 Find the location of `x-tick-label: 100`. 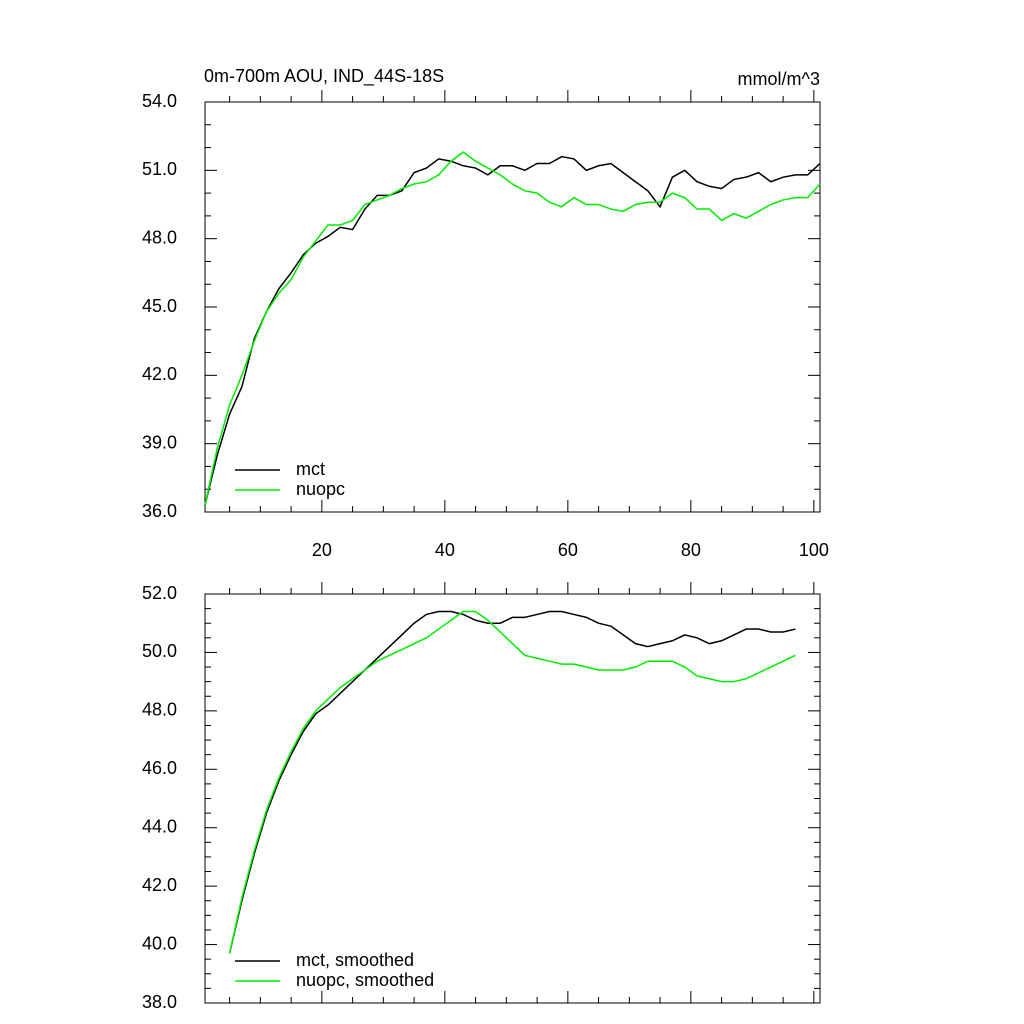

x-tick-label: 100 is located at coordinates (814, 550).